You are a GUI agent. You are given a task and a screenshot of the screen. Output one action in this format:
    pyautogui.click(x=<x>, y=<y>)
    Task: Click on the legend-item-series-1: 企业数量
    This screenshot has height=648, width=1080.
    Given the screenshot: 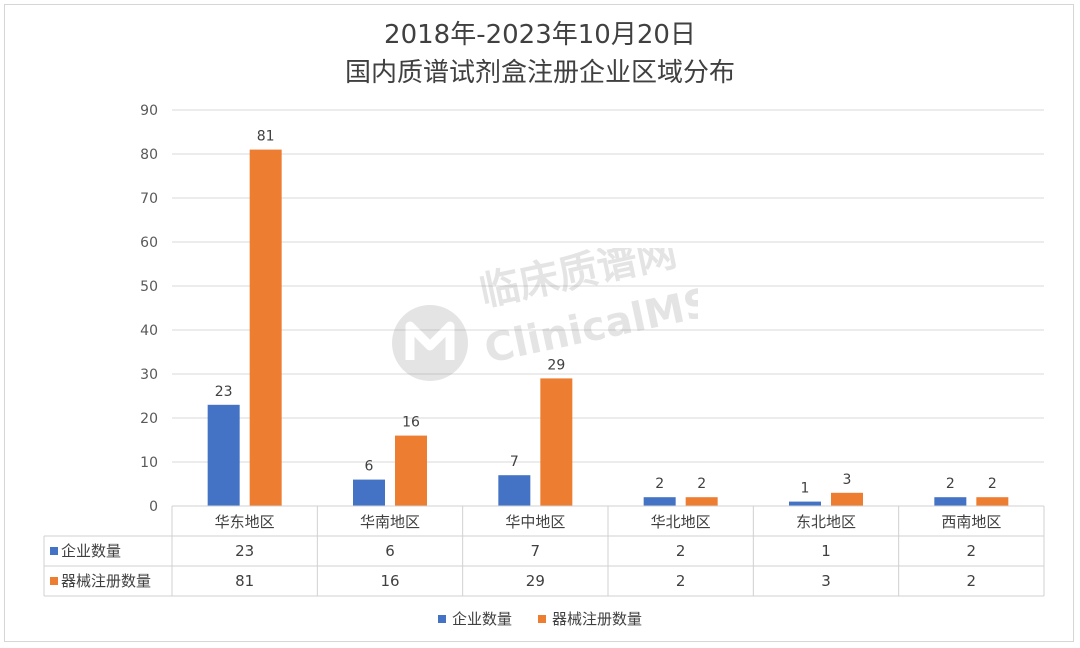 What is the action you would take?
    pyautogui.click(x=474, y=618)
    